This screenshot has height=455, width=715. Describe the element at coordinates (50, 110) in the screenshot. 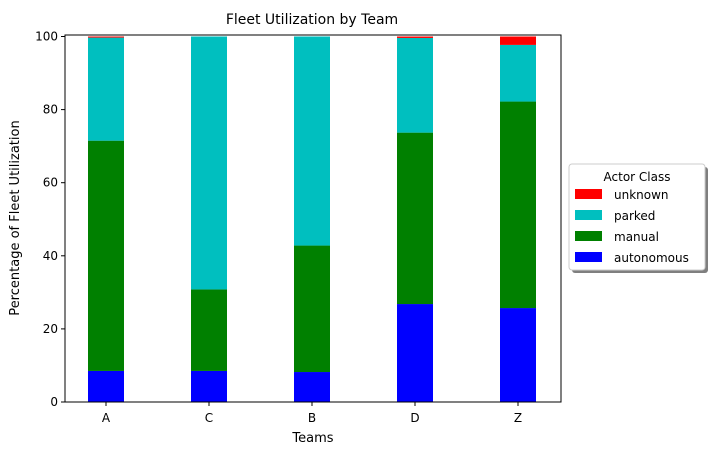

I see `y-tick-label: 80` at that location.